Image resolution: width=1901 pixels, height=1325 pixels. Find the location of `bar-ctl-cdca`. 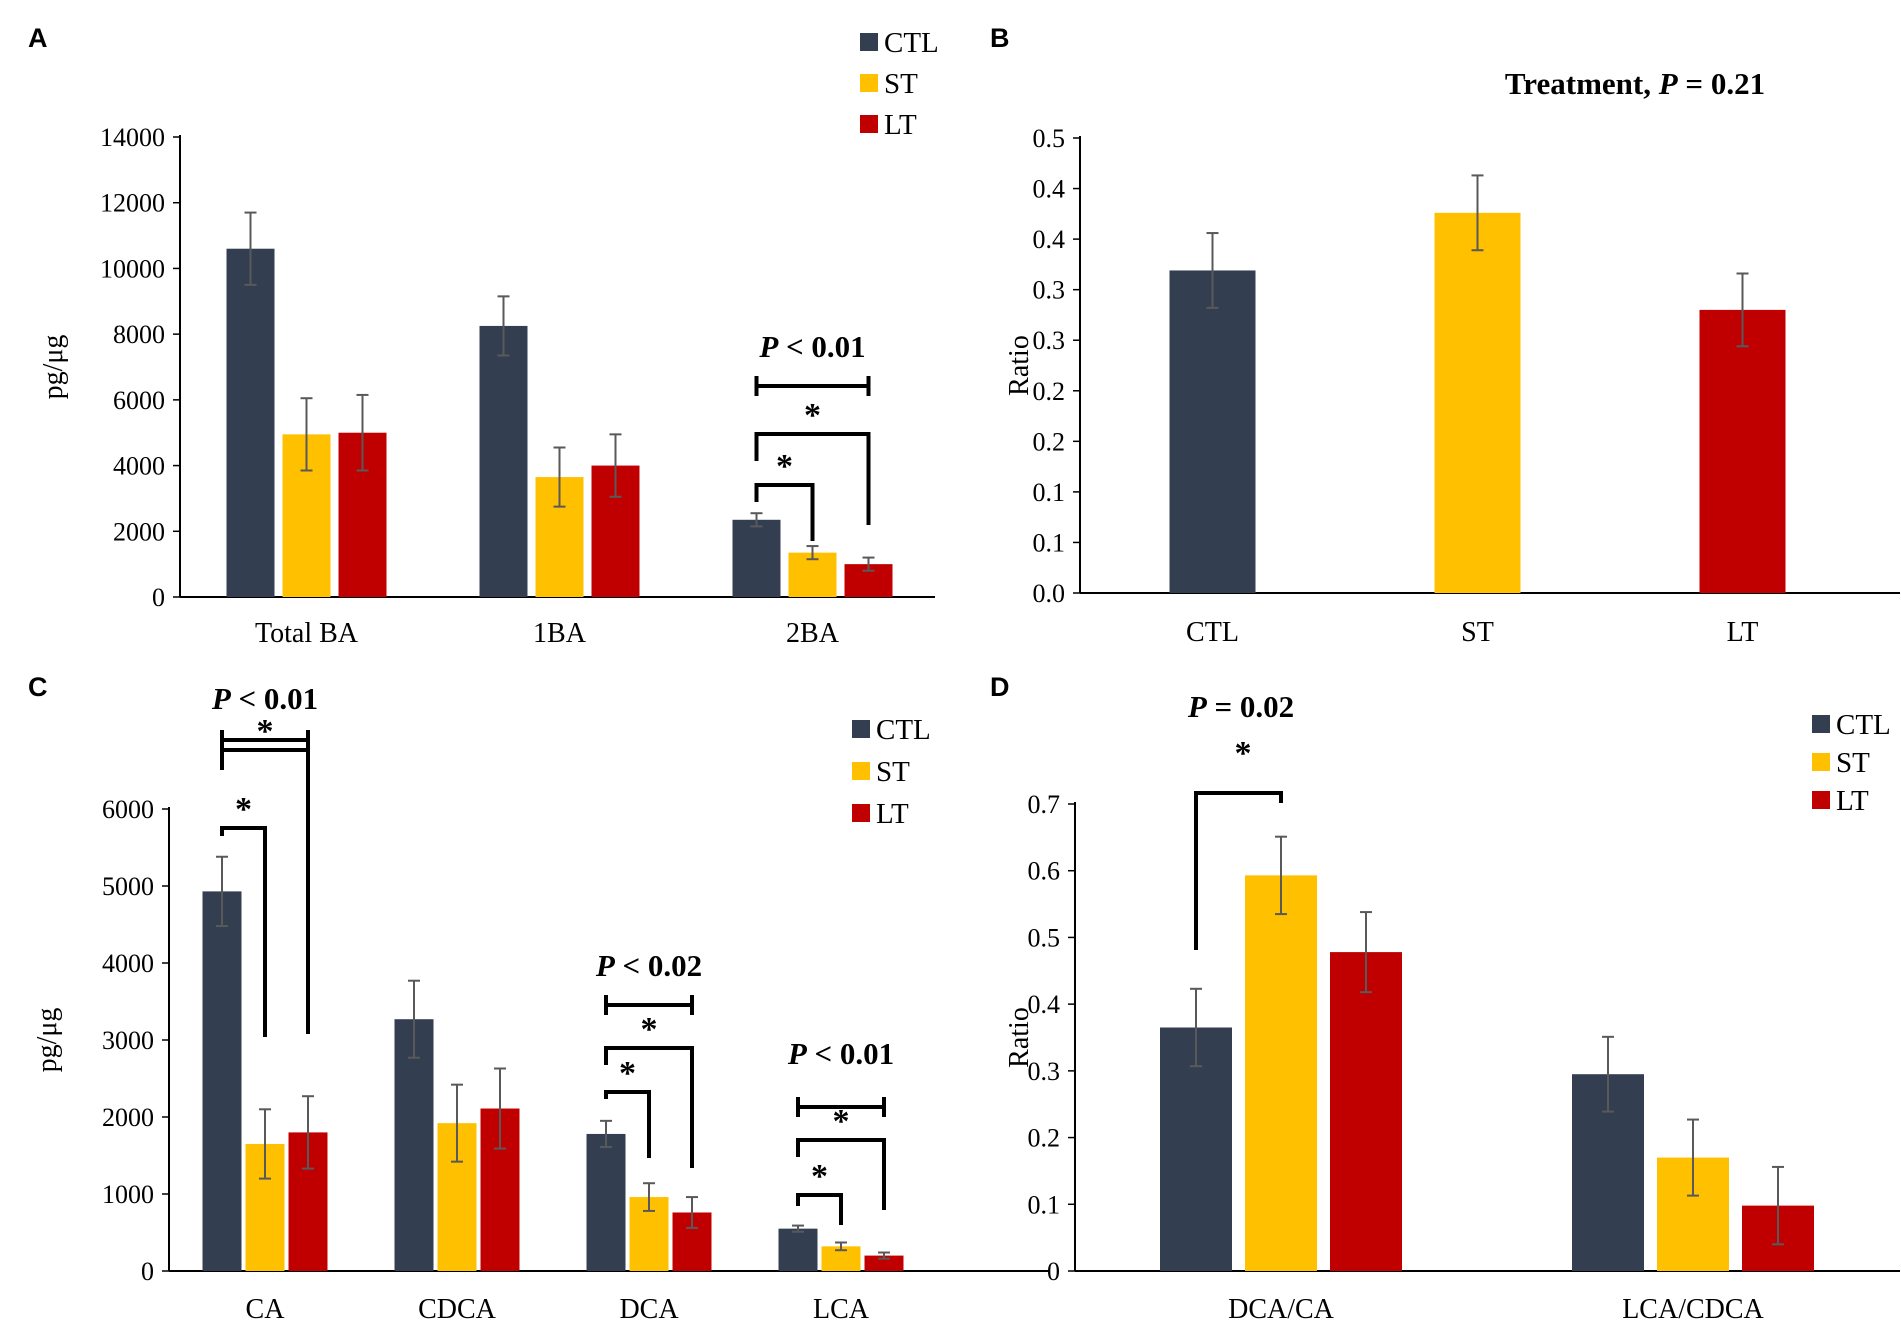

bar-ctl-cdca is located at coordinates (414, 1145).